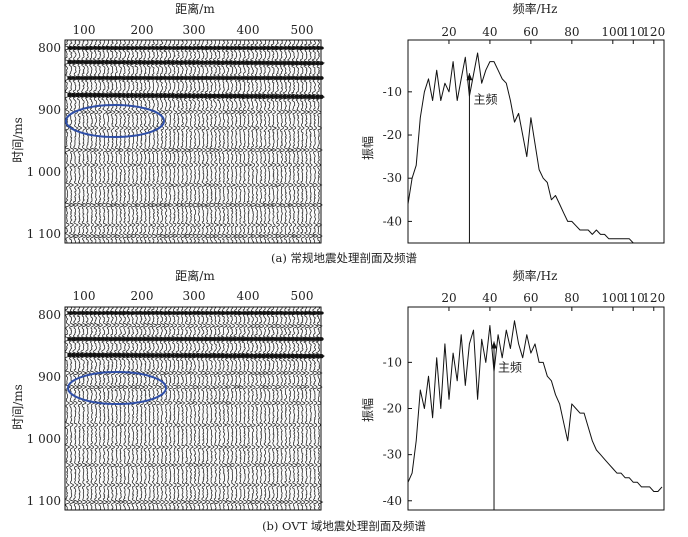 This screenshot has width=688, height=537. Describe the element at coordinates (194, 30) in the screenshot. I see `section-a-xtick-300: 300` at that location.